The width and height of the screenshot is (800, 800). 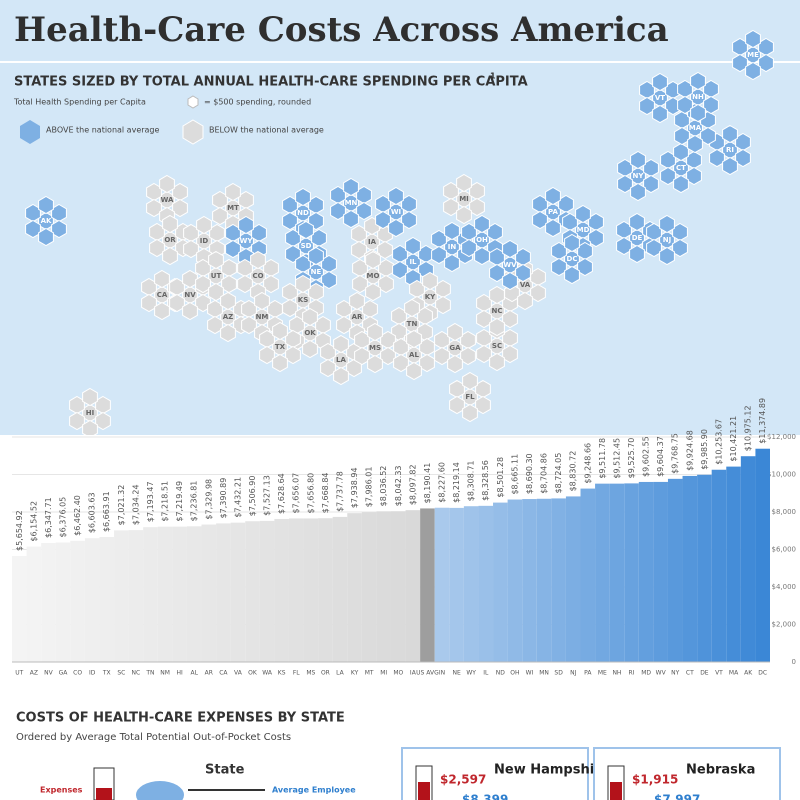 What do you see at coordinates (193, 132) in the screenshot?
I see `legend-below-swatch` at bounding box center [193, 132].